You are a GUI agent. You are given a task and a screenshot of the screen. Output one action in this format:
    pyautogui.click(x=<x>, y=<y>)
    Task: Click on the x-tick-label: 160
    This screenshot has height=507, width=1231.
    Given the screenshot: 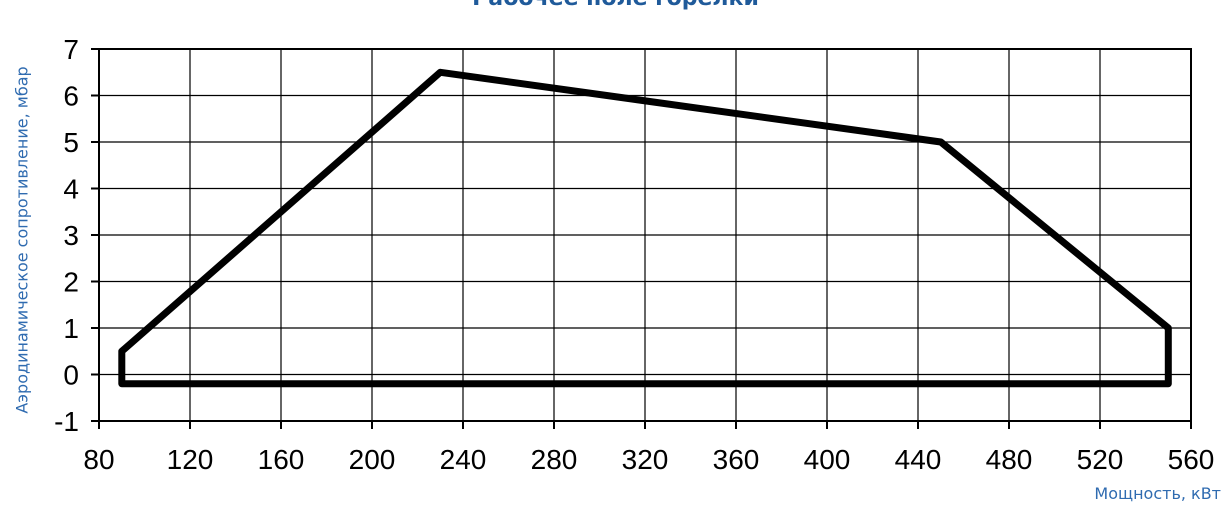 What is the action you would take?
    pyautogui.click(x=281, y=459)
    